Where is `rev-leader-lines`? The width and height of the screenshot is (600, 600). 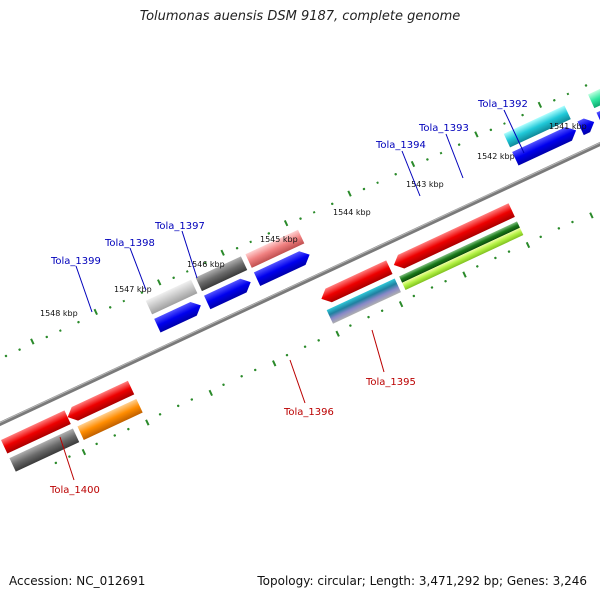 rev-leader-lines is located at coordinates (222, 405).